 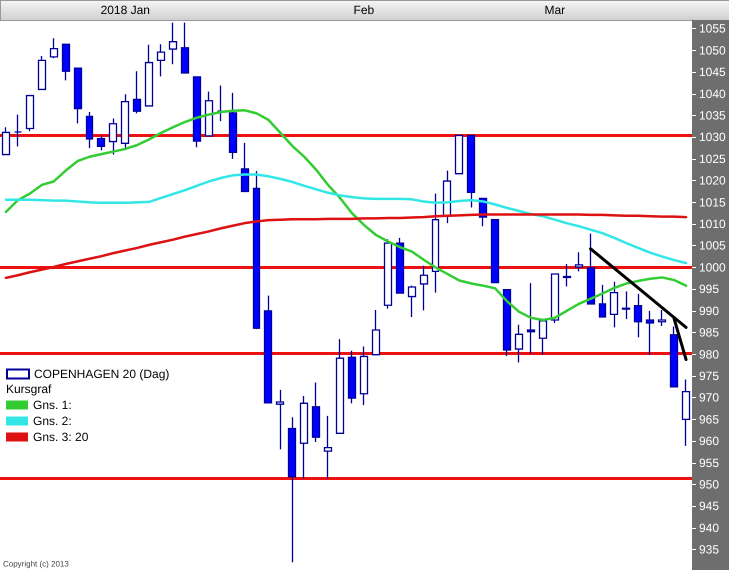 I want to click on y-tick-label: 1035, so click(x=712, y=115).